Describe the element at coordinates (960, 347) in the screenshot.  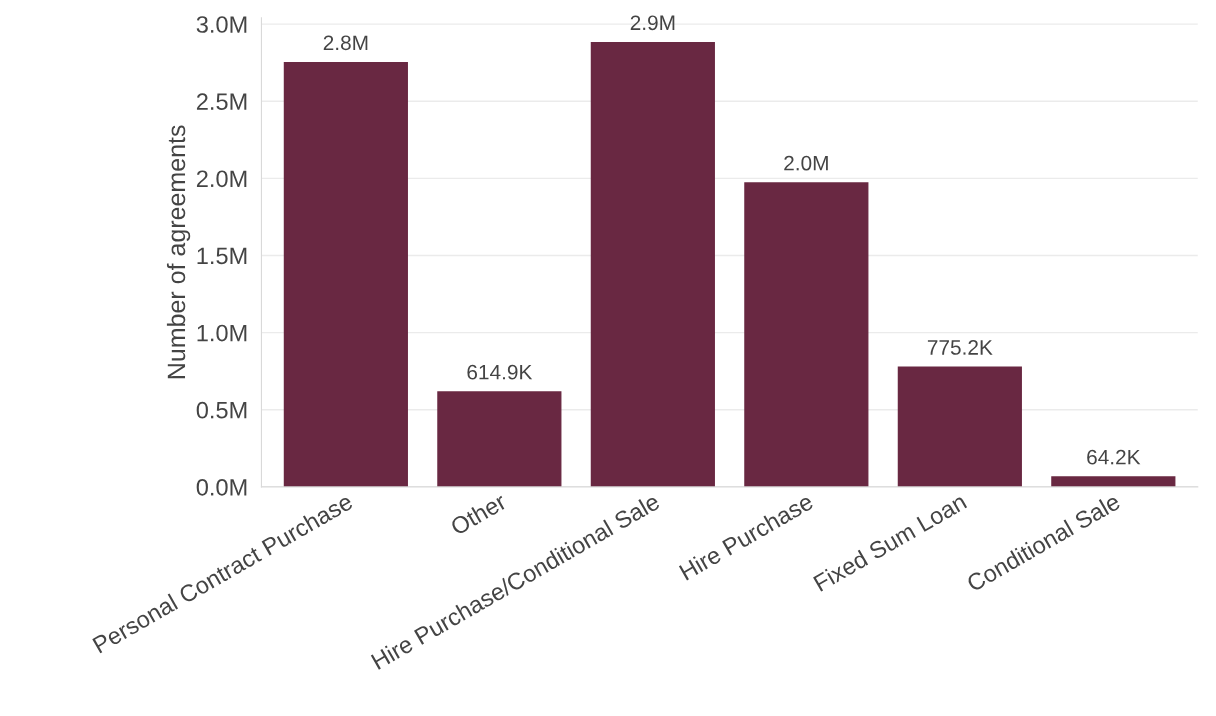
I see `data-label: 775.2K` at that location.